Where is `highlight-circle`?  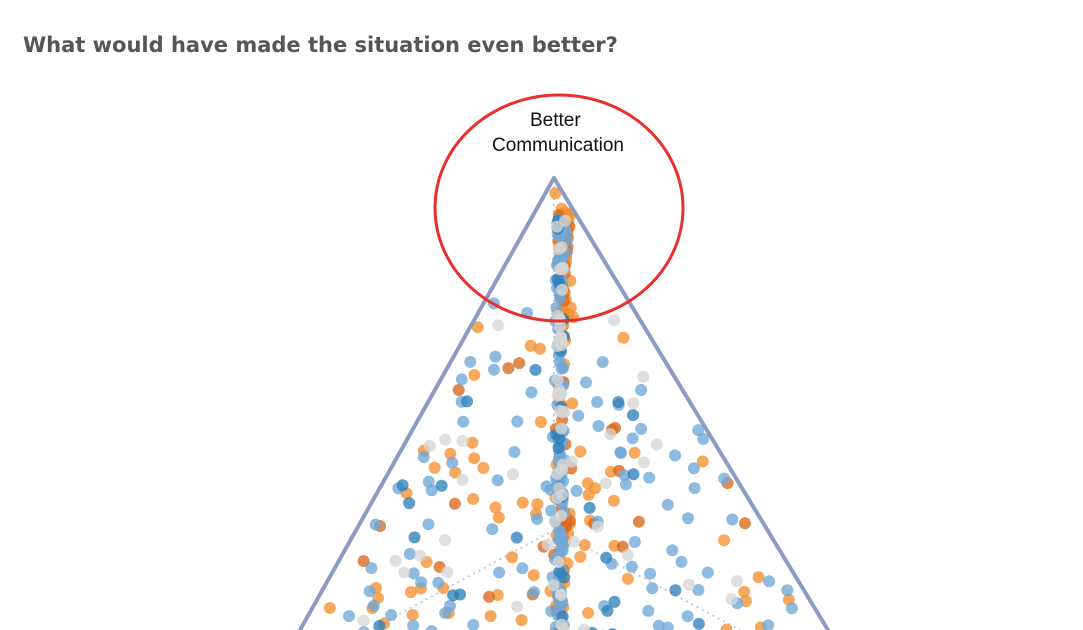
highlight-circle is located at coordinates (559, 208).